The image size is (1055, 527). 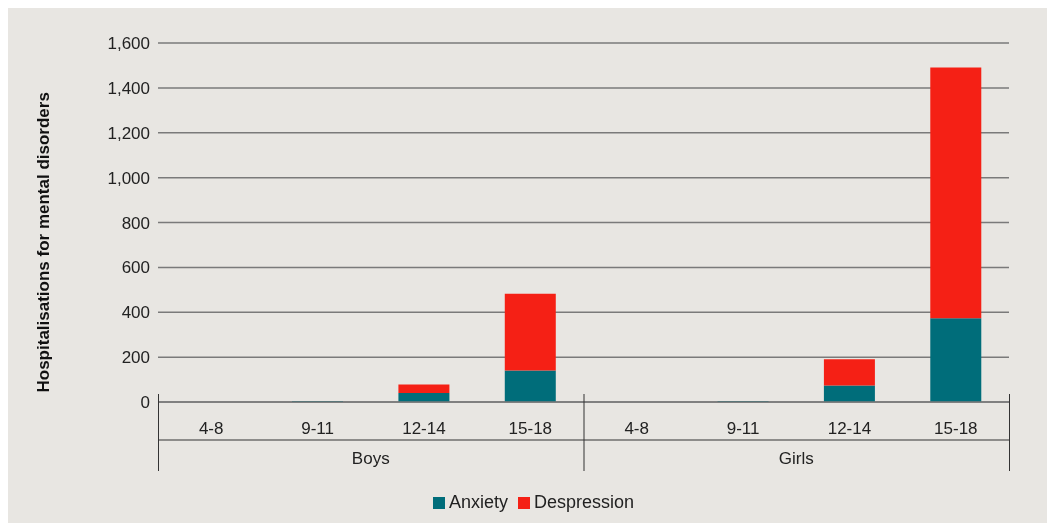 I want to click on legend-label: Despression, so click(x=584, y=502).